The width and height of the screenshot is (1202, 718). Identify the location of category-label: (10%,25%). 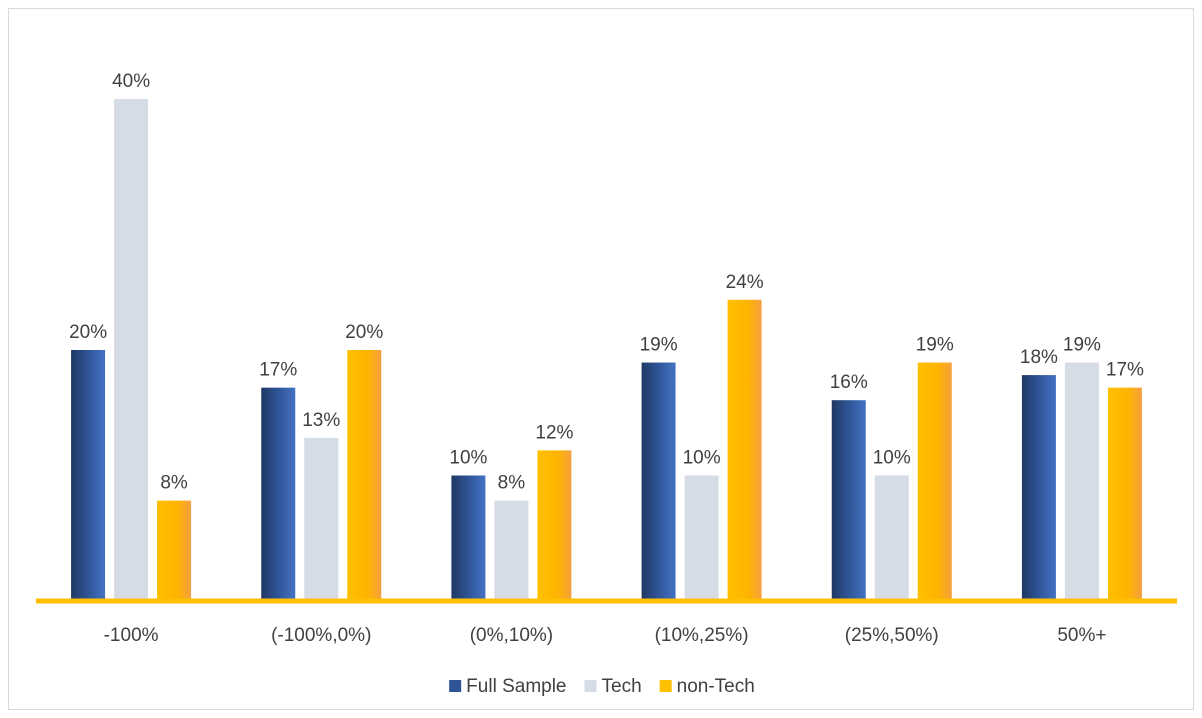
(702, 635).